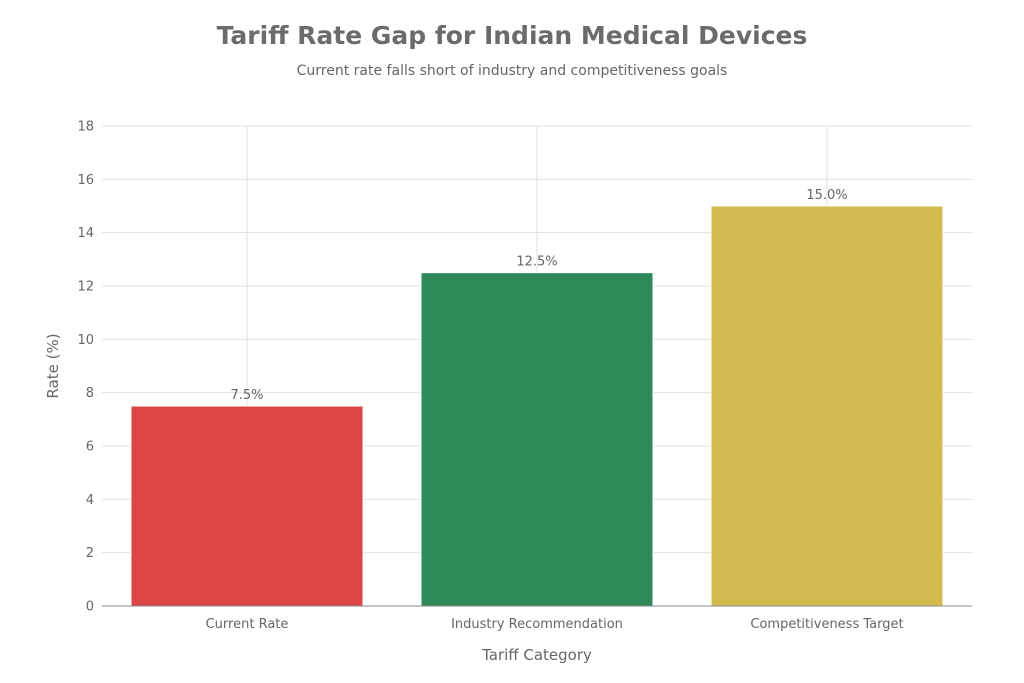 The height and width of the screenshot is (683, 1024). Describe the element at coordinates (85, 340) in the screenshot. I see `y-tick-label: 10` at that location.